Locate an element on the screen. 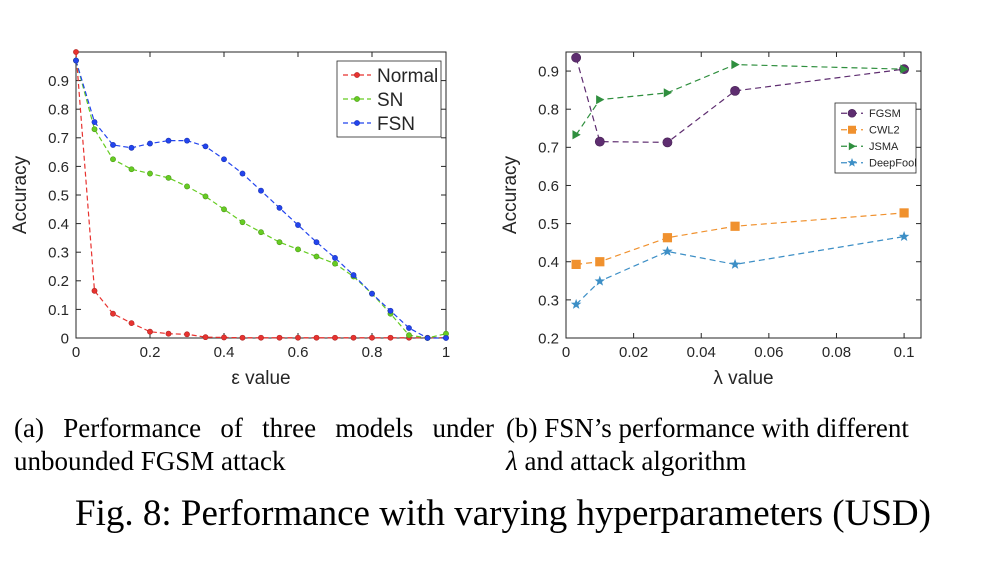  series-deepfool is located at coordinates (740, 270).